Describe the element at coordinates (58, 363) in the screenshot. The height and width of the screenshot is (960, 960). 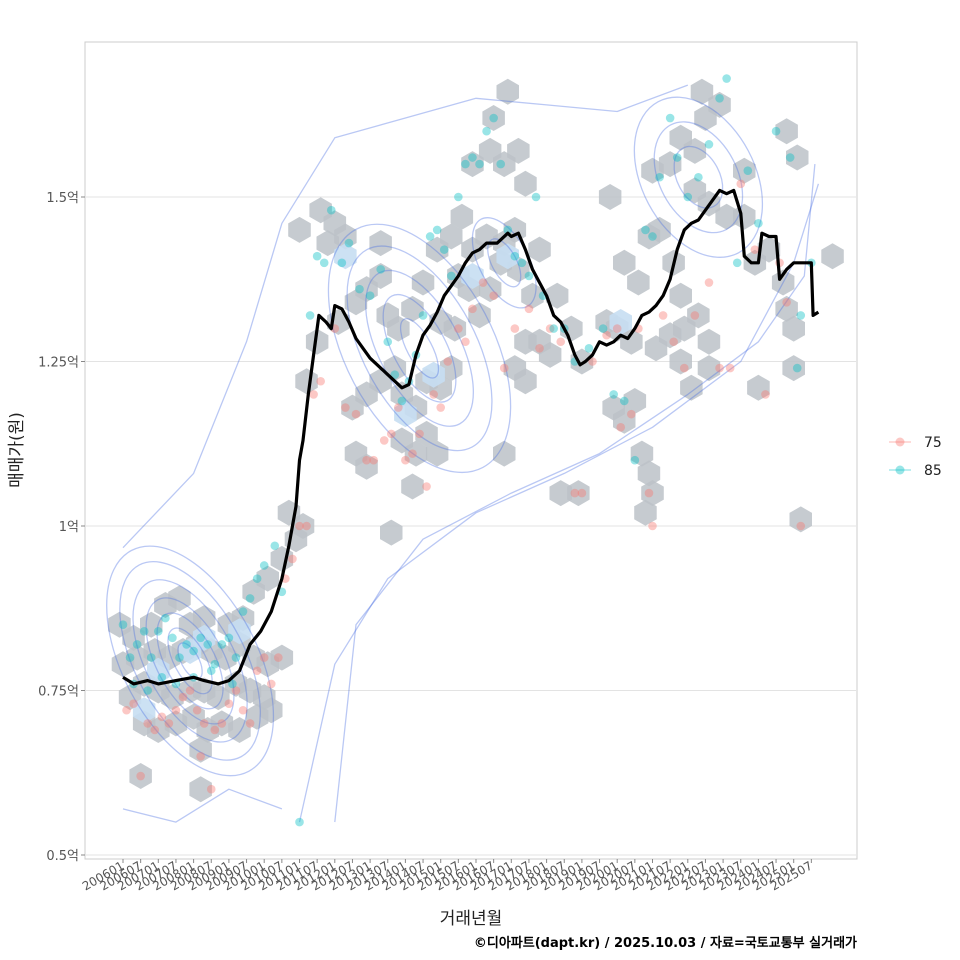
I see `y-tick-label: 1.25억` at that location.